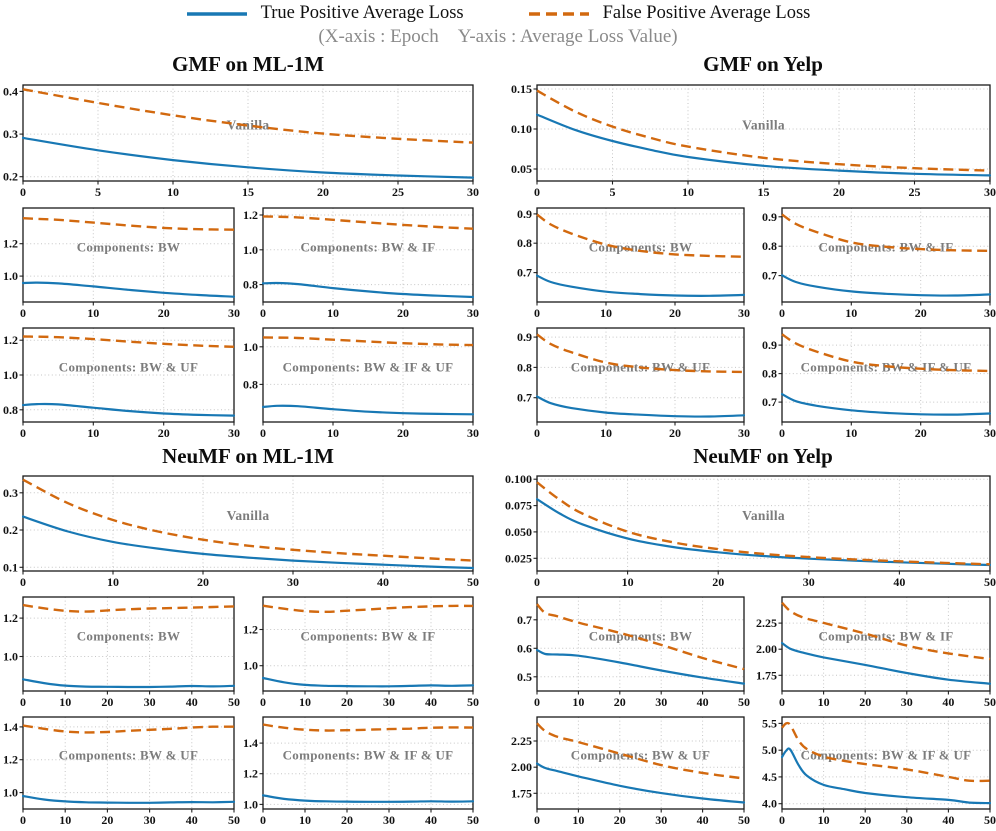 The width and height of the screenshot is (996, 831). Describe the element at coordinates (766, 623) in the screenshot. I see `svg-text: 2.25` at that location.